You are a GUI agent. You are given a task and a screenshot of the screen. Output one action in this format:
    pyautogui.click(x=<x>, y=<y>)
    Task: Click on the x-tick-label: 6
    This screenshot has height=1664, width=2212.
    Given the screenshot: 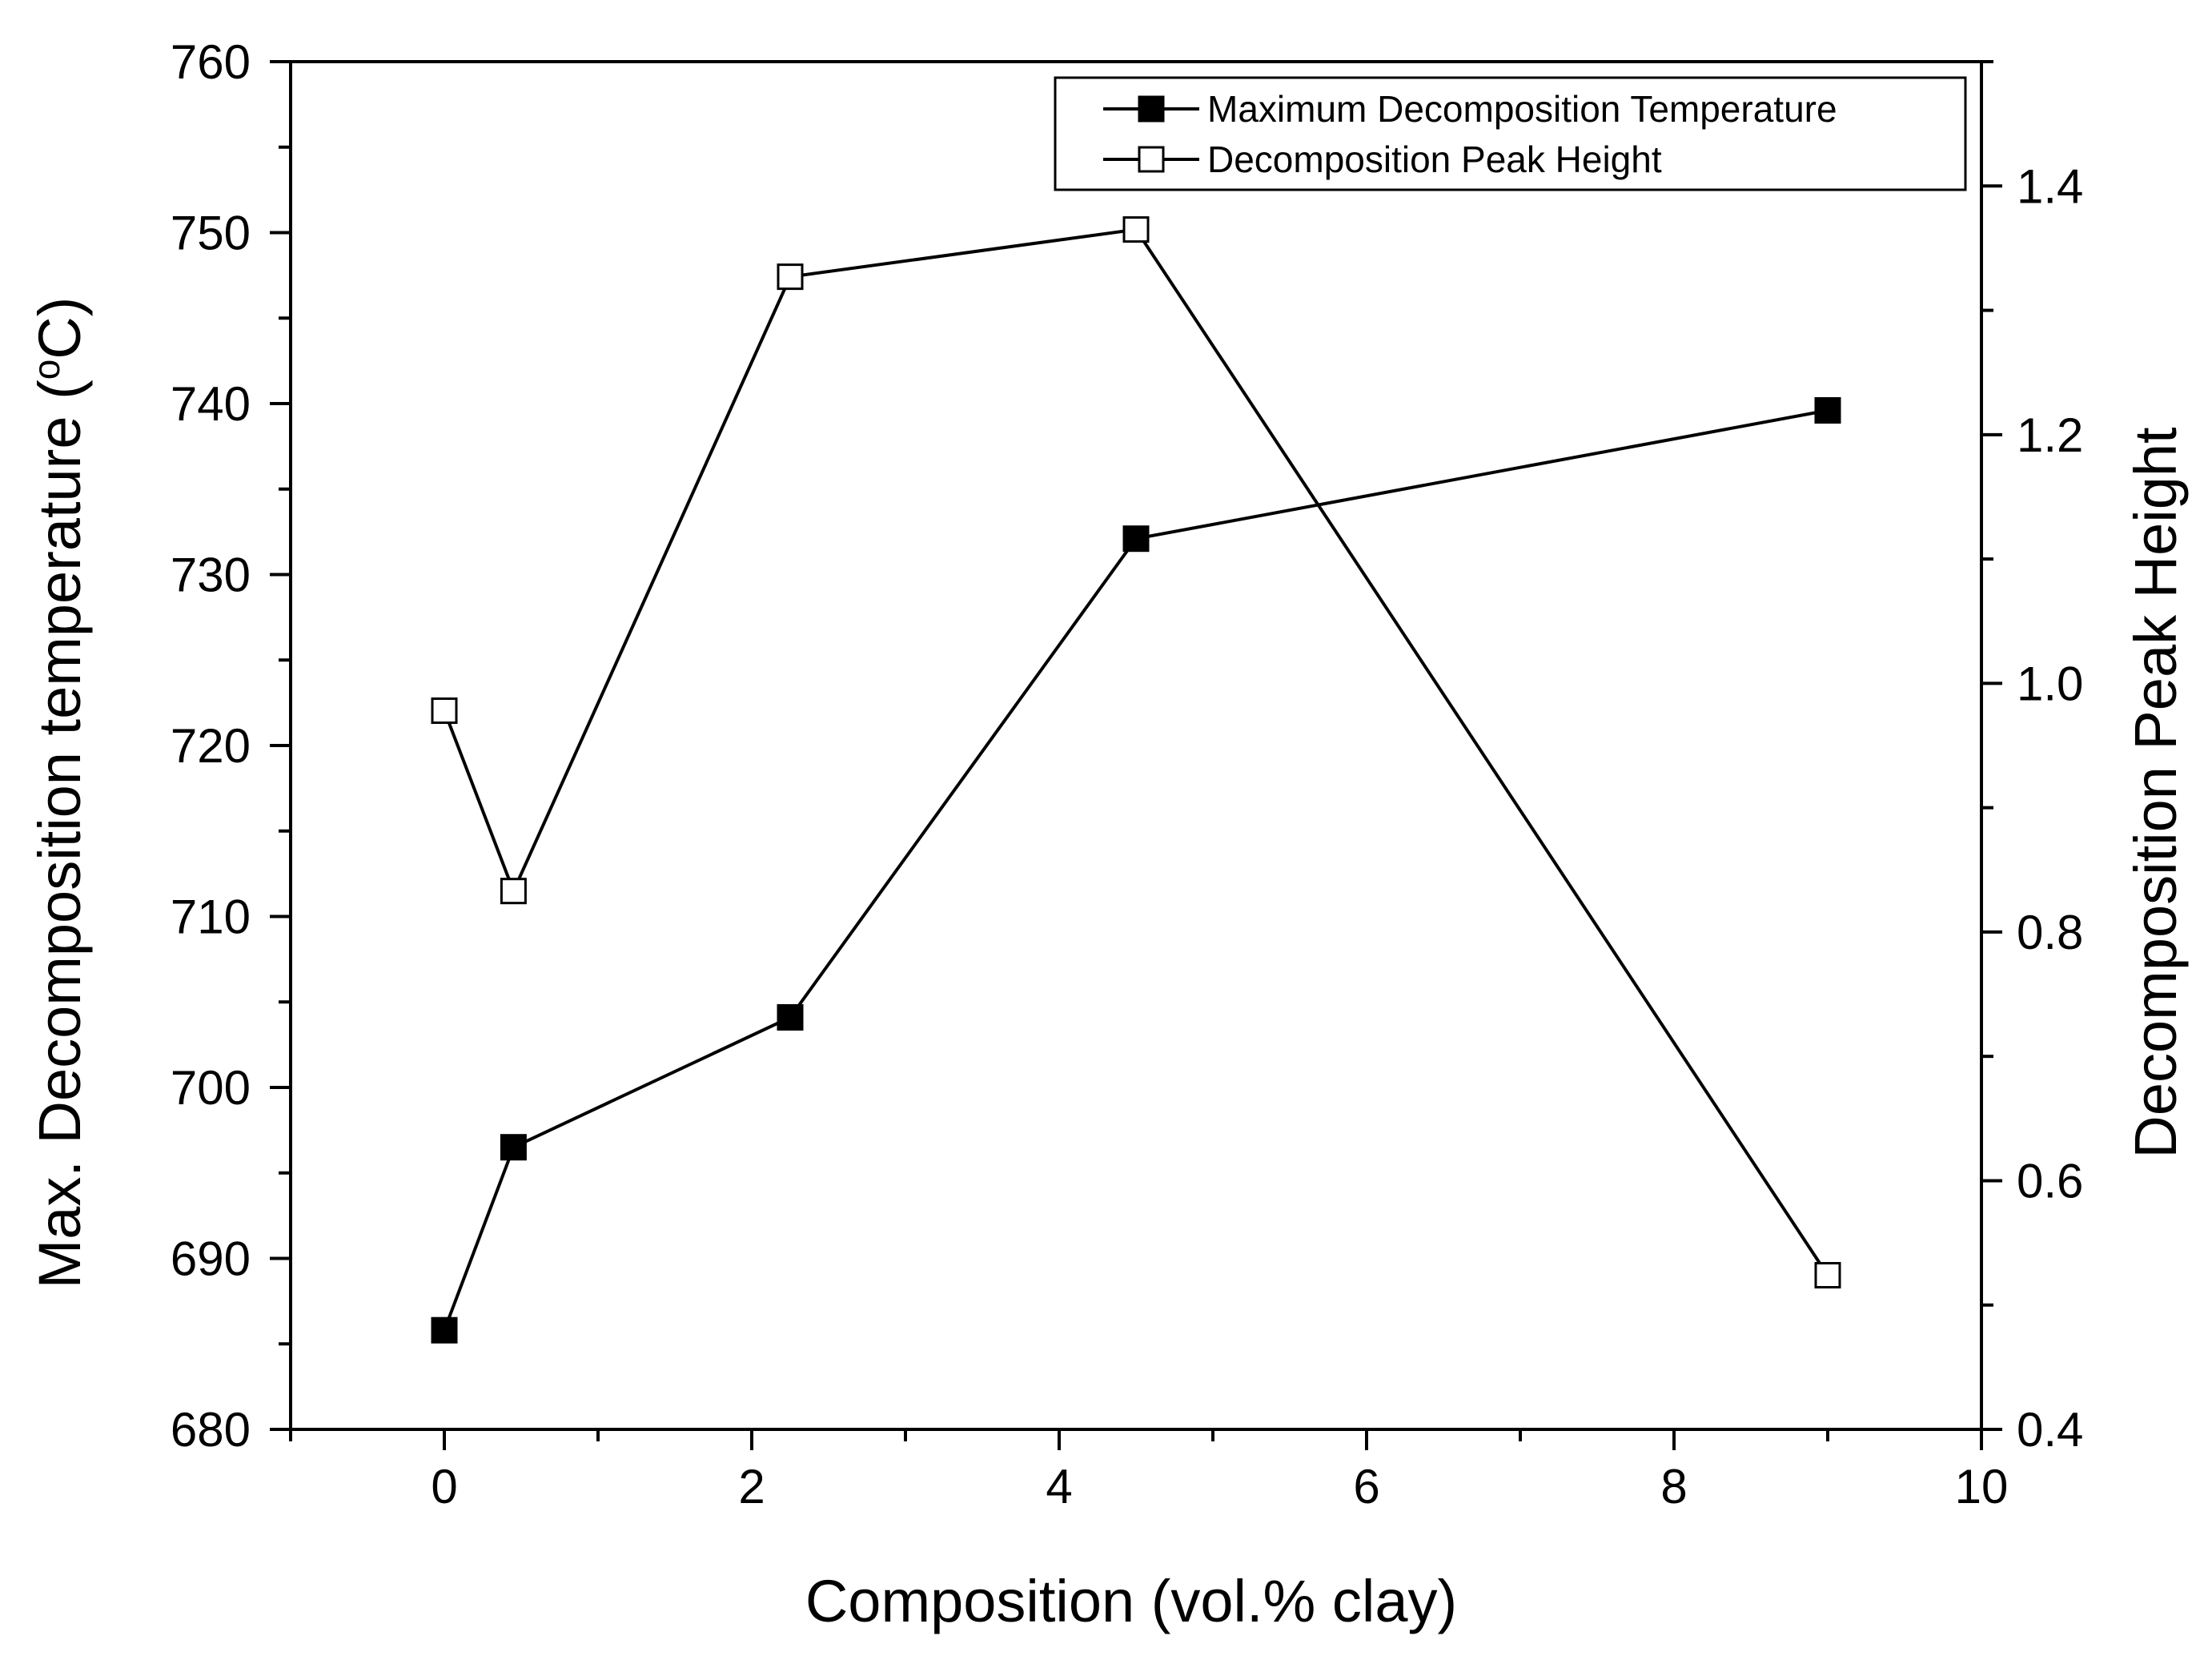 What is the action you would take?
    pyautogui.click(x=1366, y=1486)
    